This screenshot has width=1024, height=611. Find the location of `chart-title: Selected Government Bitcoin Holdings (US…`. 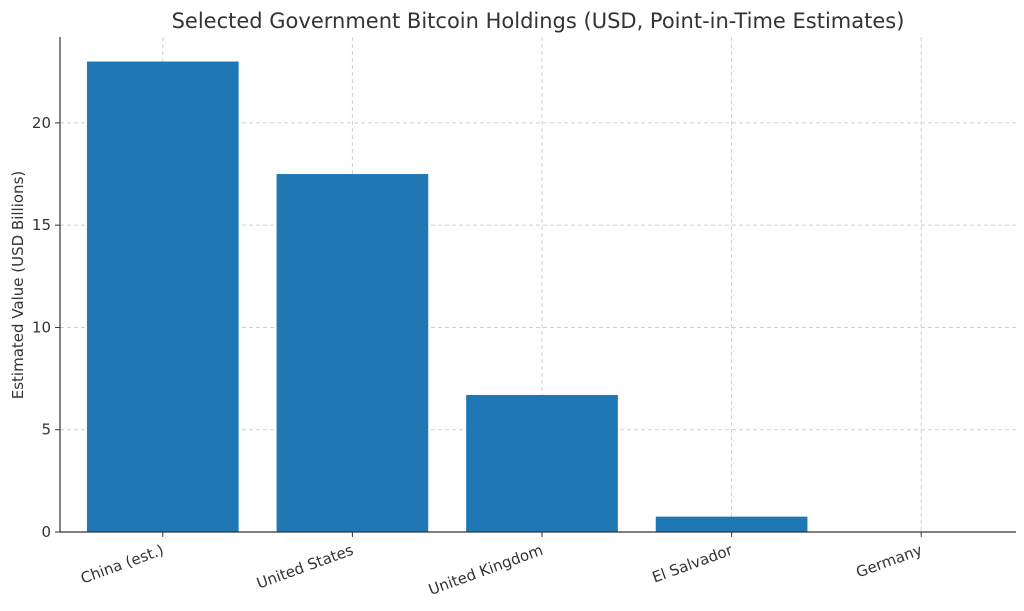

chart-title: Selected Government Bitcoin Holdings (US… is located at coordinates (538, 21).